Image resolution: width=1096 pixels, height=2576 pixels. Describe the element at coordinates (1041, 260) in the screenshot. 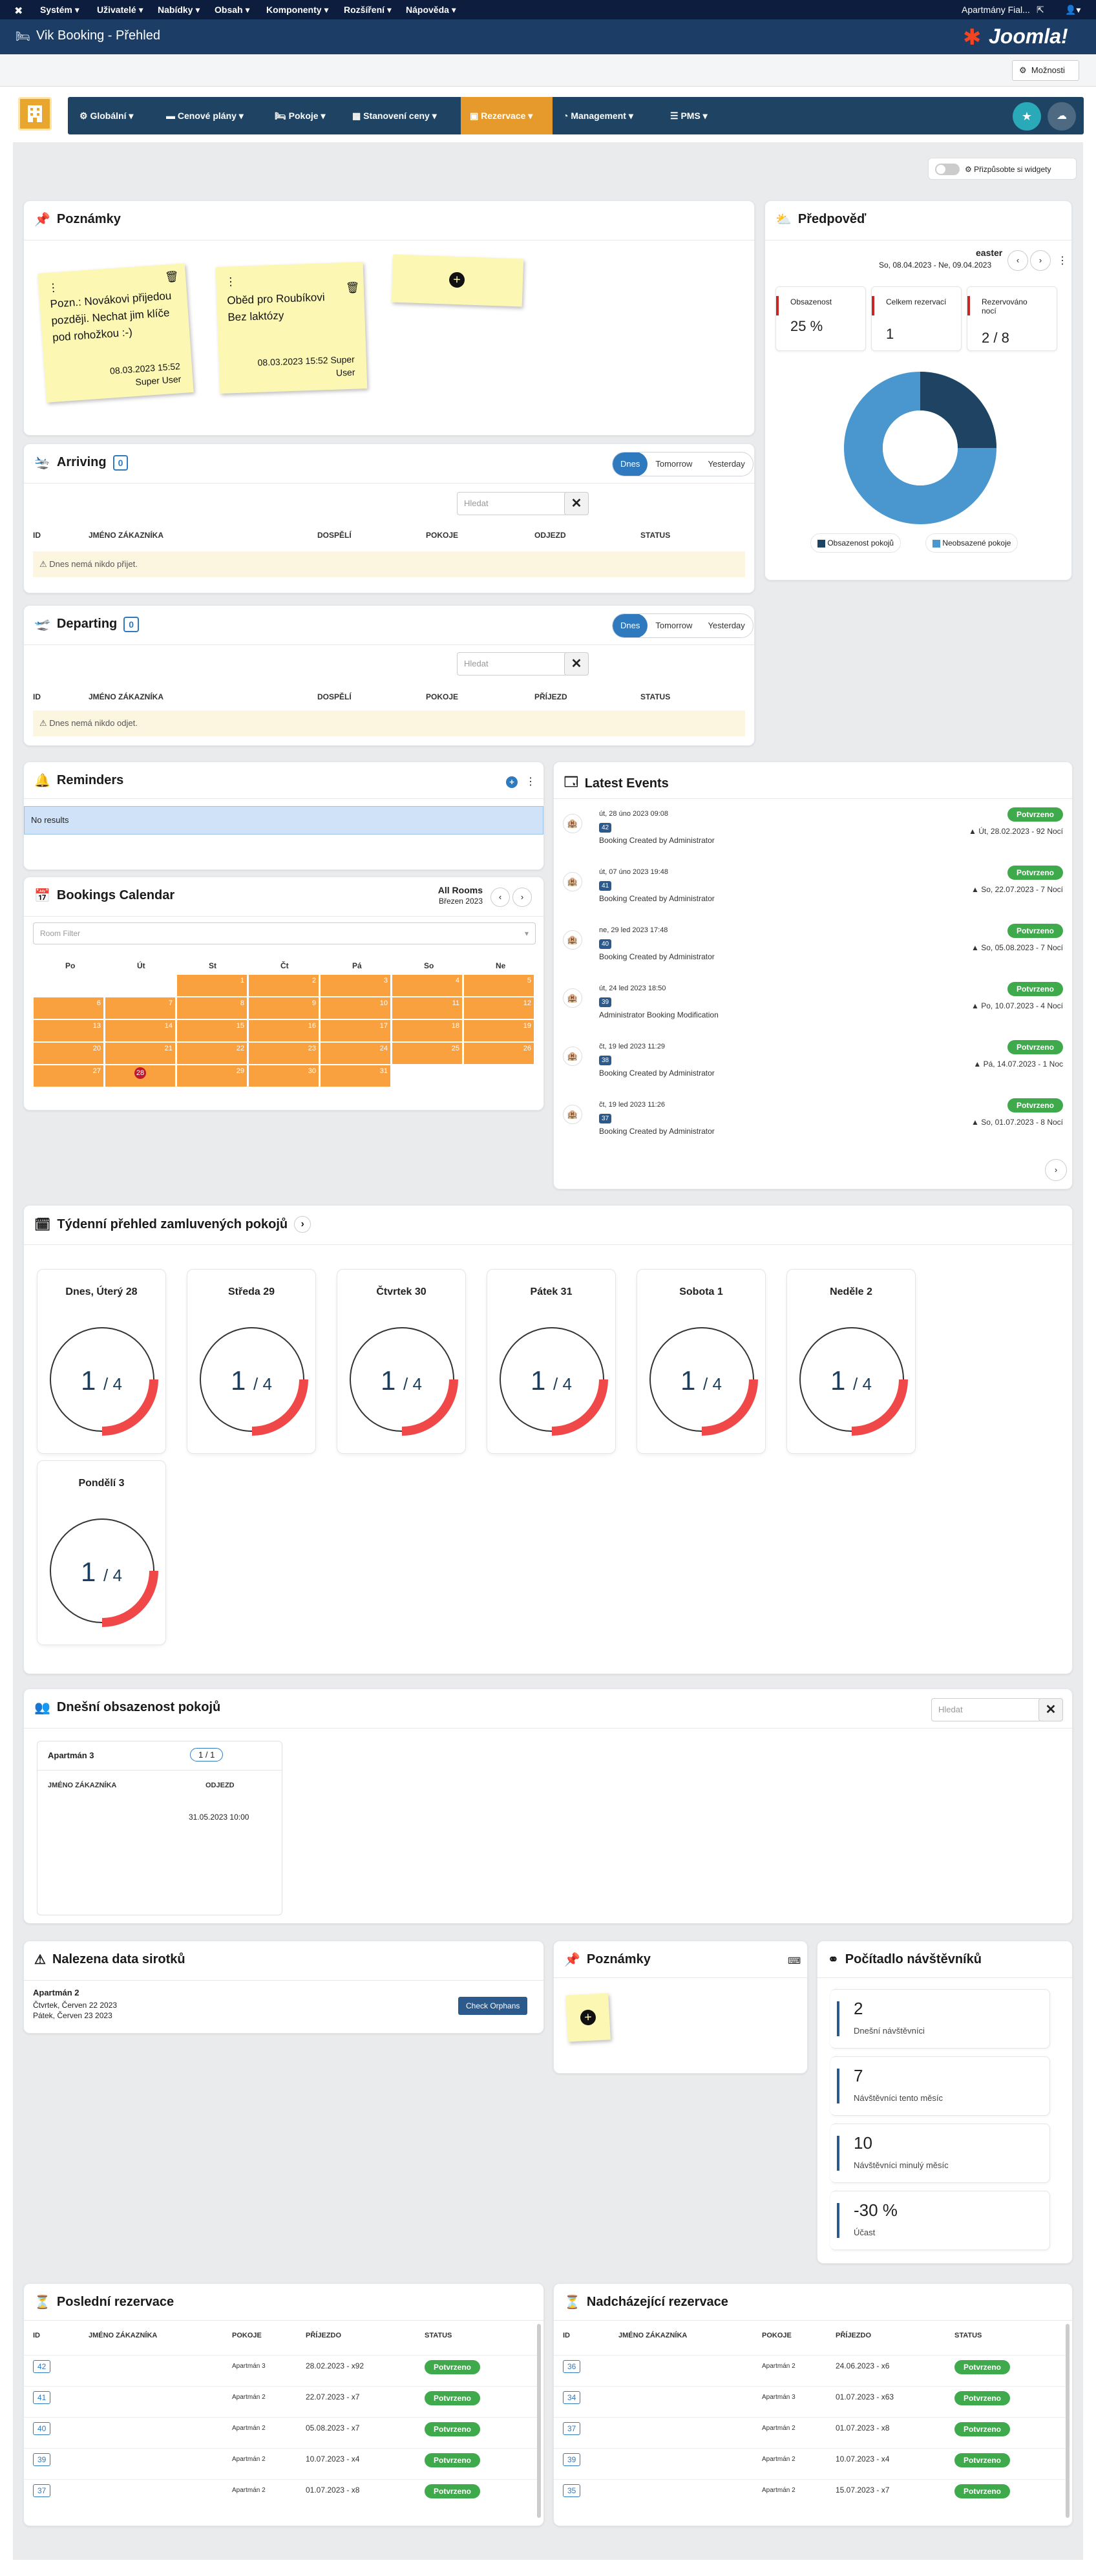

I see `next-button: ›` at that location.